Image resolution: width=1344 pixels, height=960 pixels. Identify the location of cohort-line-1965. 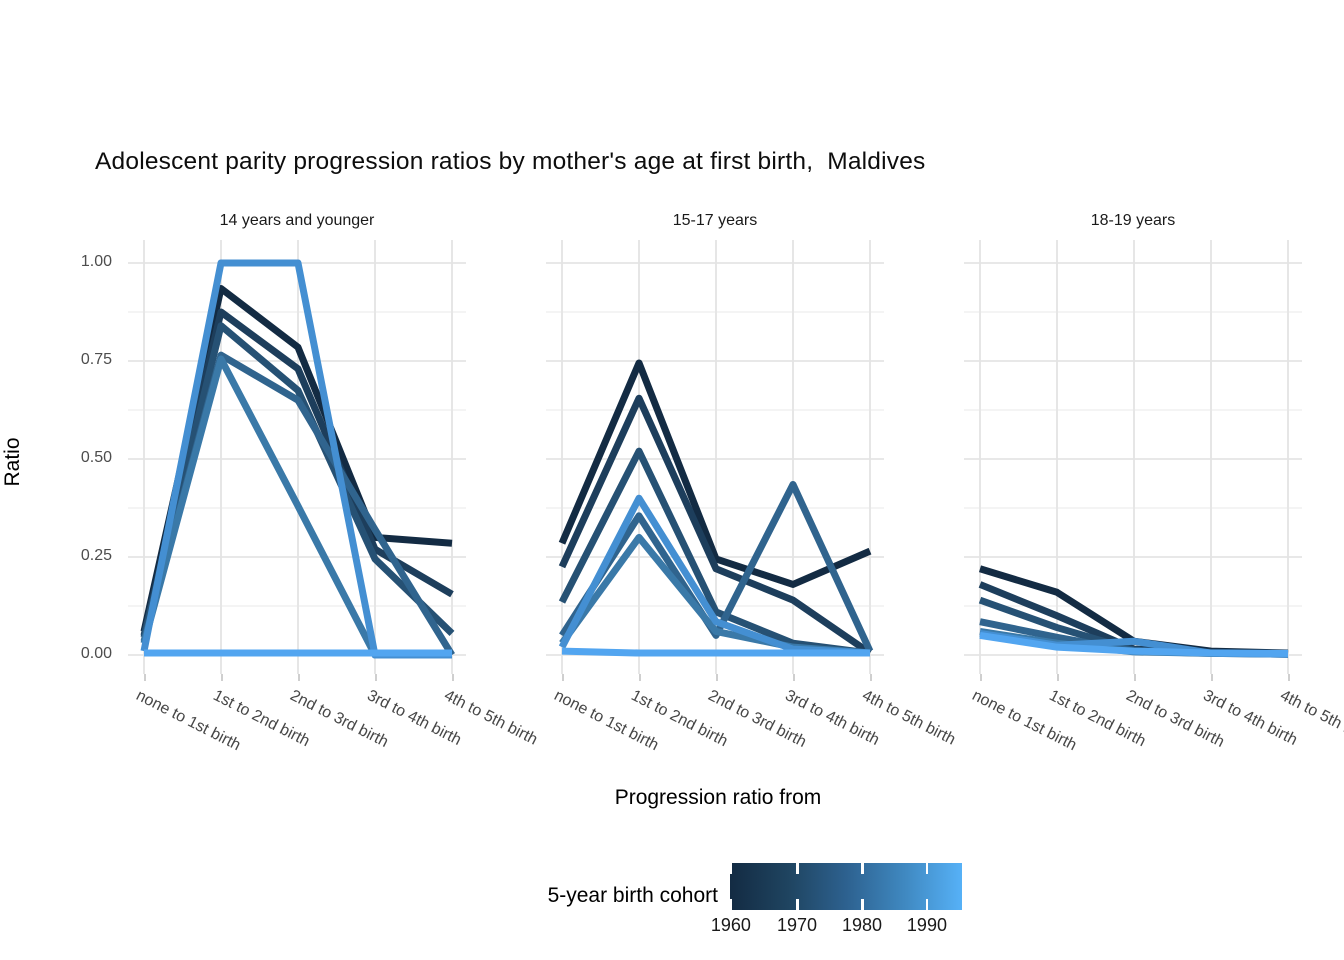
(715, 525).